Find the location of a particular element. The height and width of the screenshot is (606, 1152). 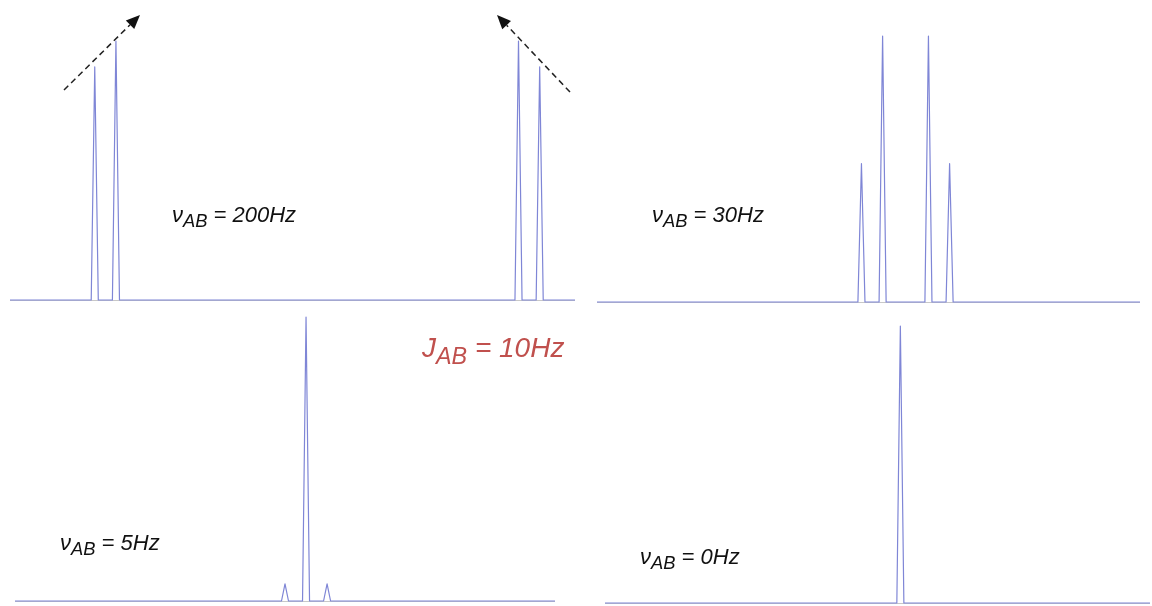

annotation: ν$_{AB}$ = 200Hz is located at coordinates (234, 217).